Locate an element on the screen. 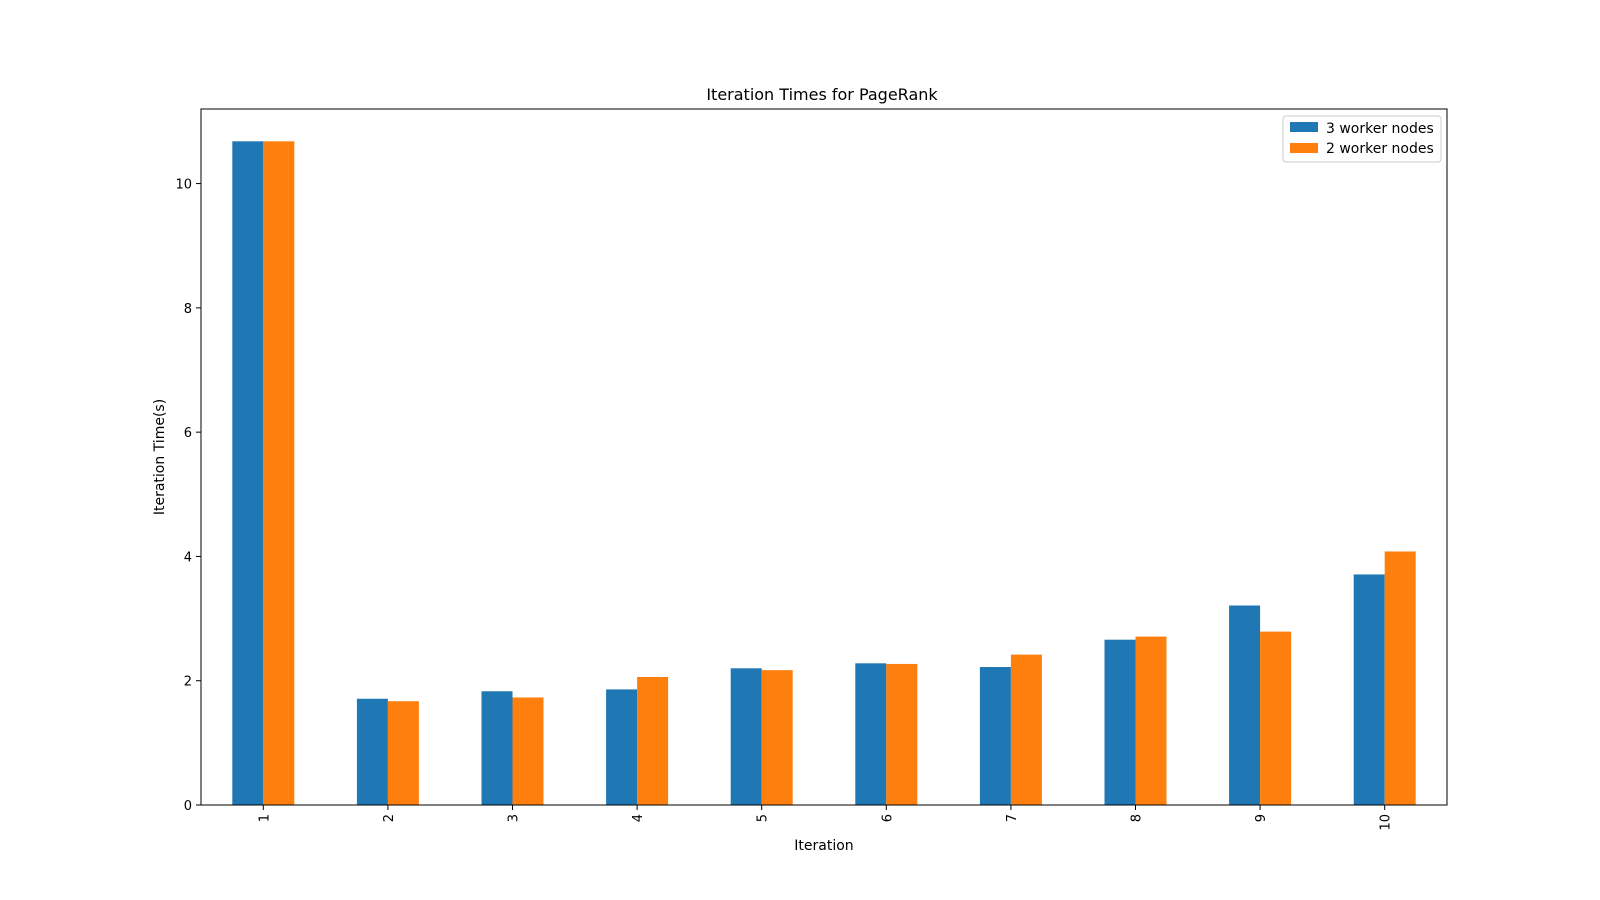 Image resolution: width=1600 pixels, height=900 pixels. x-axis: 1 2 3 4 5 6 7 8 9 10 is located at coordinates (825, 818).